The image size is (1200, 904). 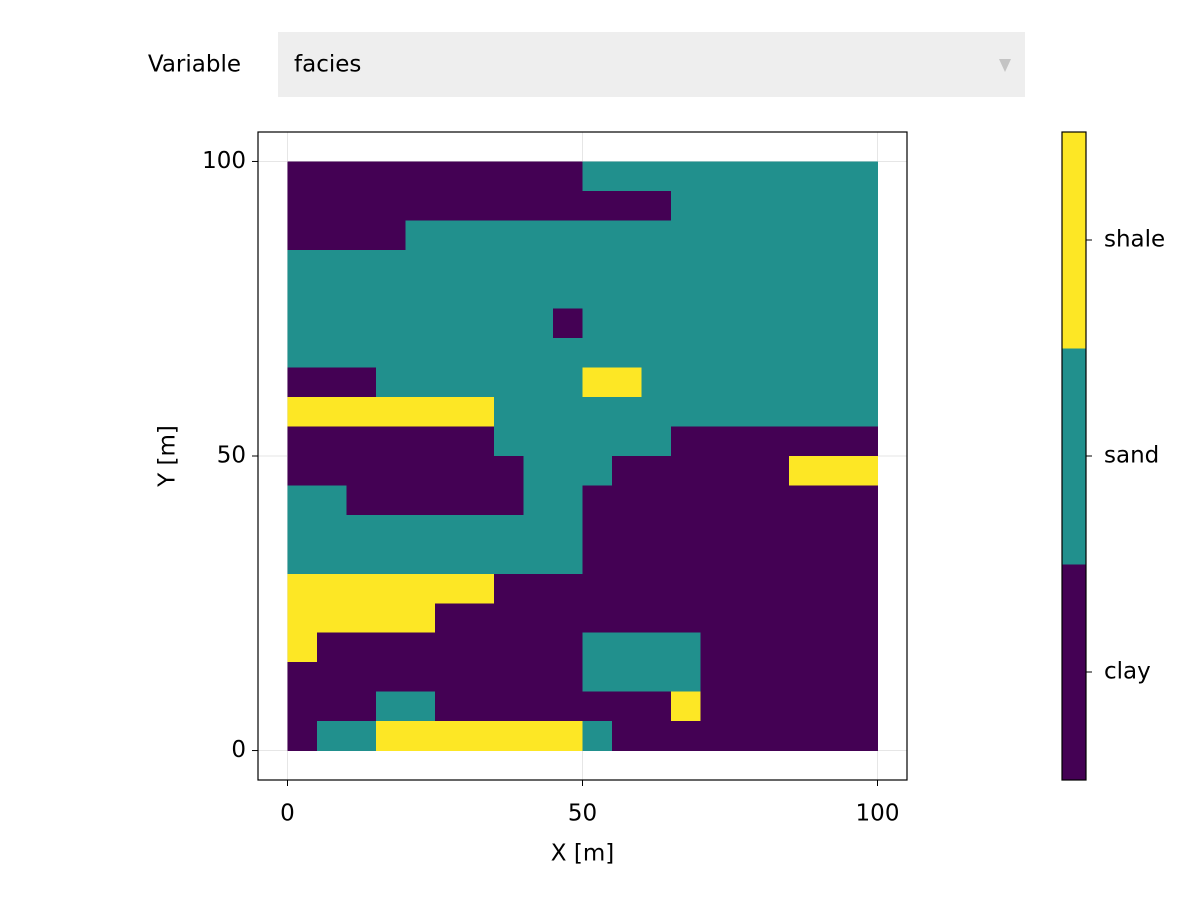 I want to click on colorbar-label: sand, so click(x=1131, y=456).